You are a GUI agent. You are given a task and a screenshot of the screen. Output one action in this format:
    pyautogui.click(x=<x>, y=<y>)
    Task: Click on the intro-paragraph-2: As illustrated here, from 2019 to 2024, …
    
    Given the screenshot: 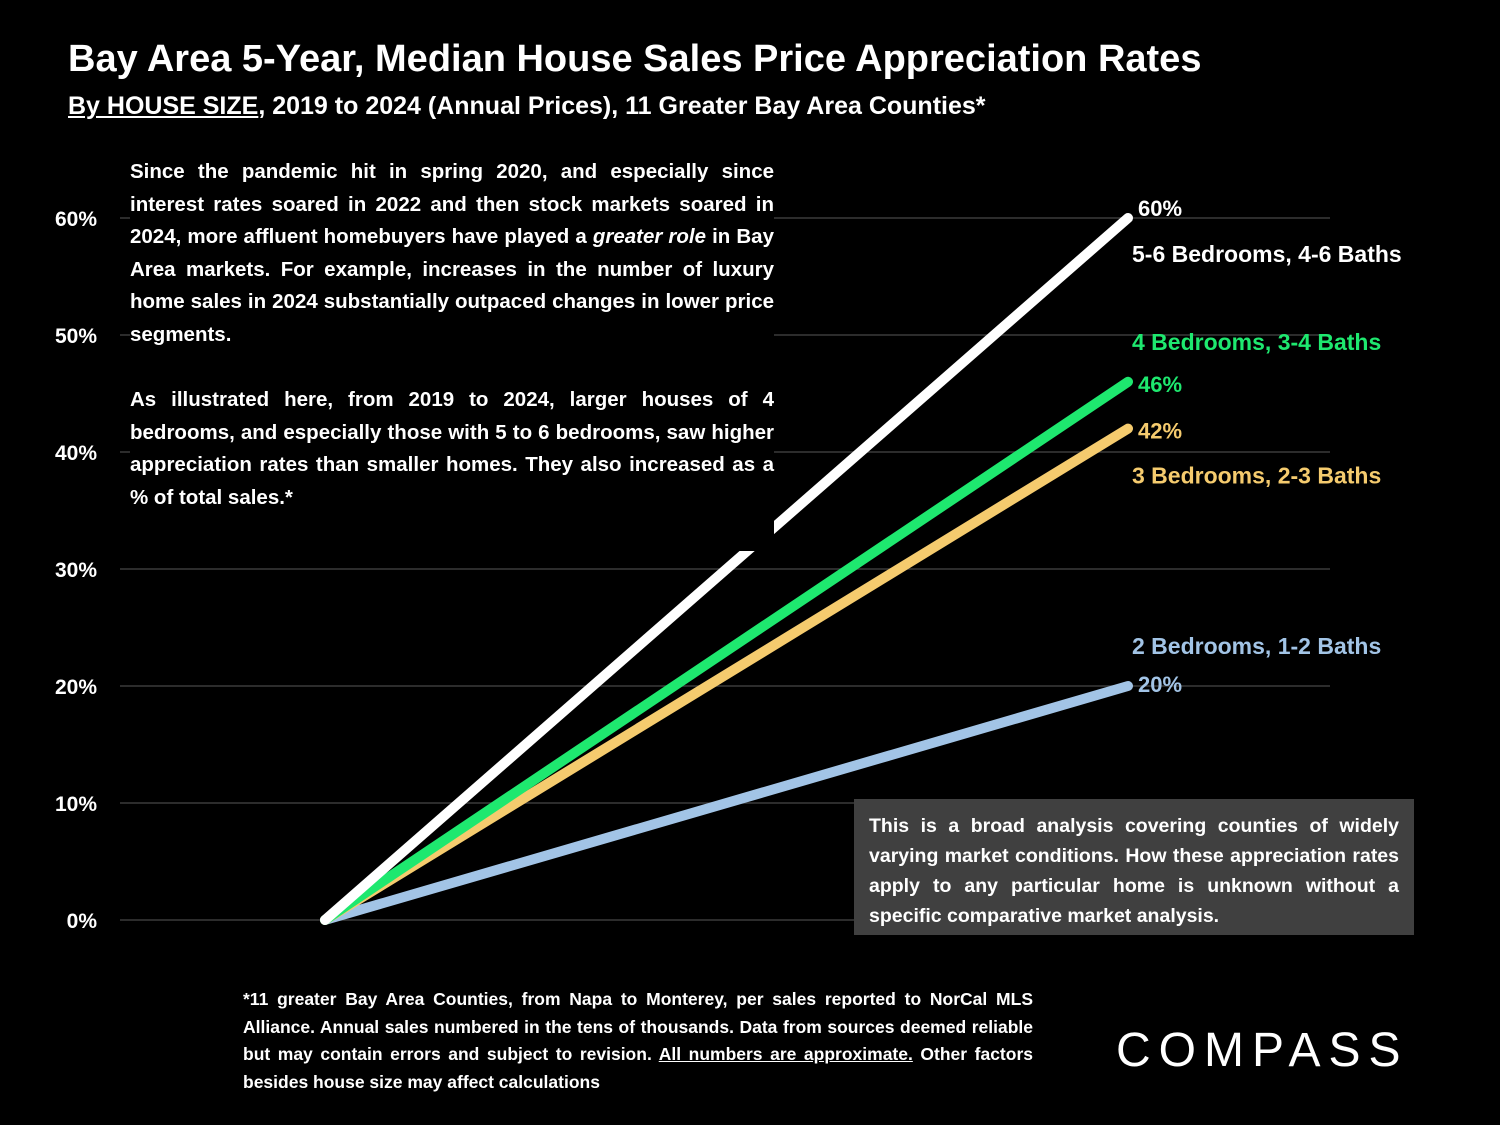 What is the action you would take?
    pyautogui.click(x=452, y=448)
    